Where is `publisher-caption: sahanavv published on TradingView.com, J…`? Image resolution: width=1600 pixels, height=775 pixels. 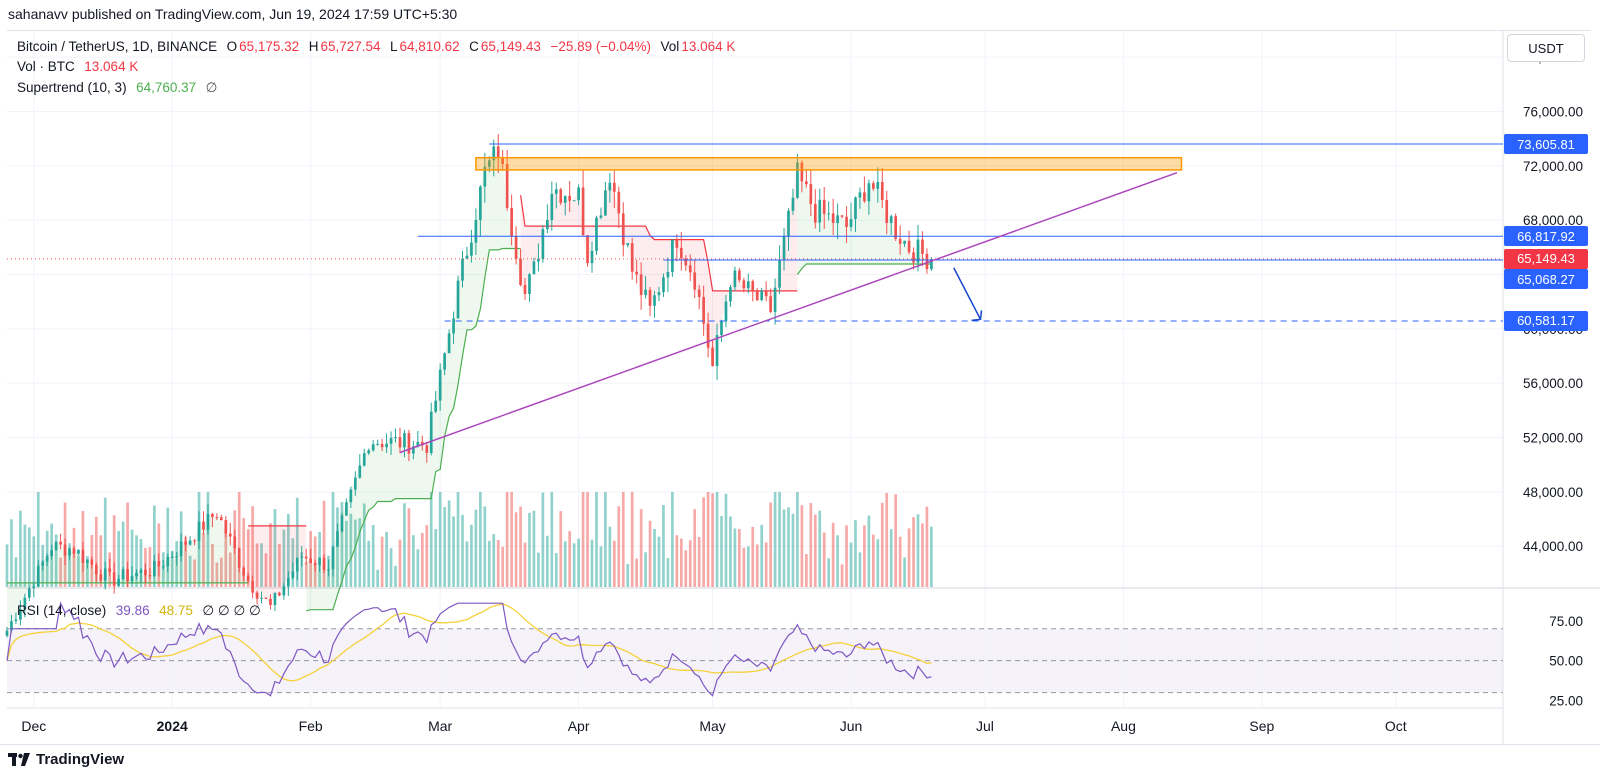
publisher-caption: sahanavv published on TradingView.com, J… is located at coordinates (233, 14).